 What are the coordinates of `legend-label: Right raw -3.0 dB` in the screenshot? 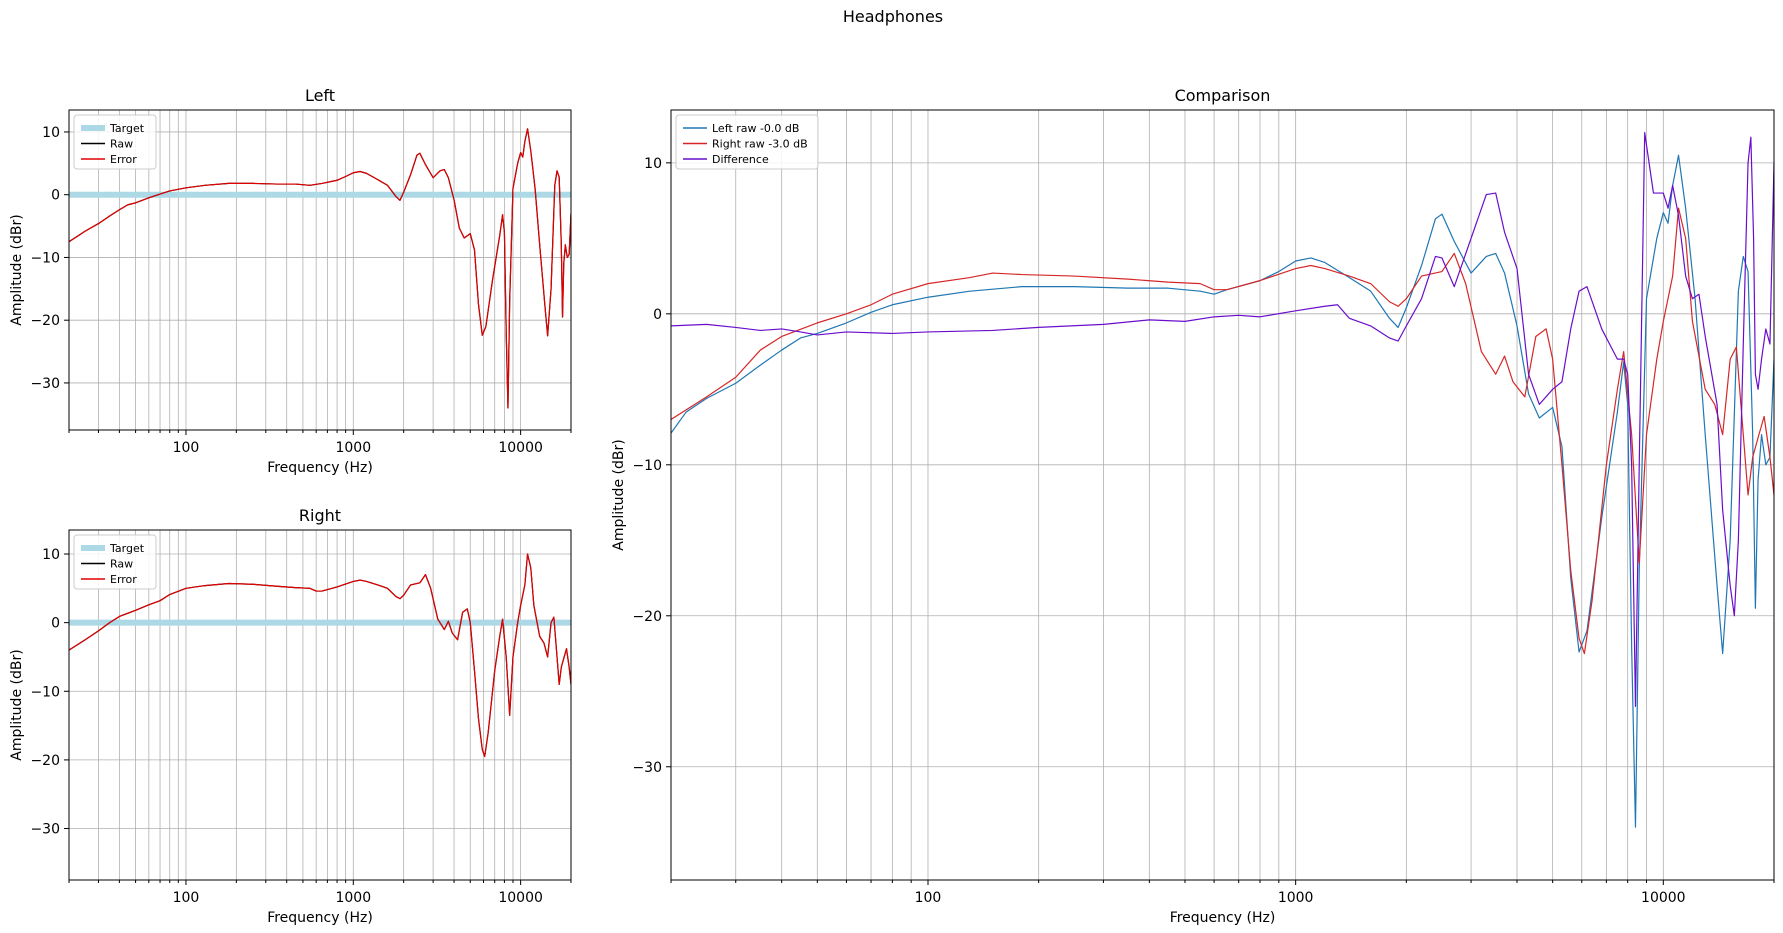 It's located at (760, 144).